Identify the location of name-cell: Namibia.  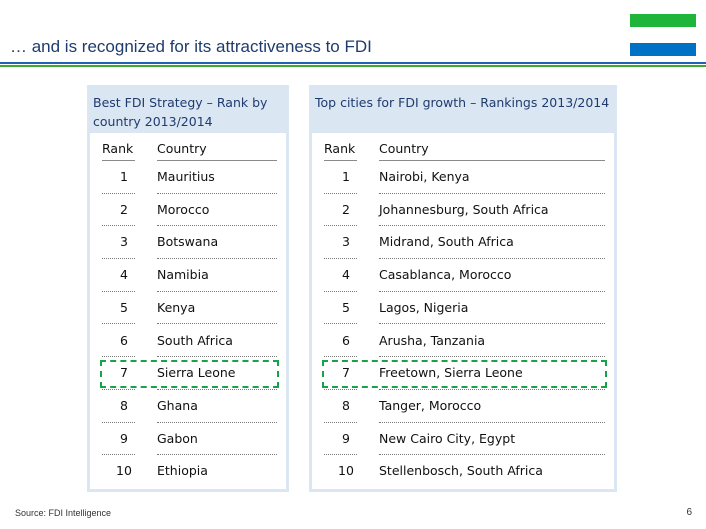
(183, 275).